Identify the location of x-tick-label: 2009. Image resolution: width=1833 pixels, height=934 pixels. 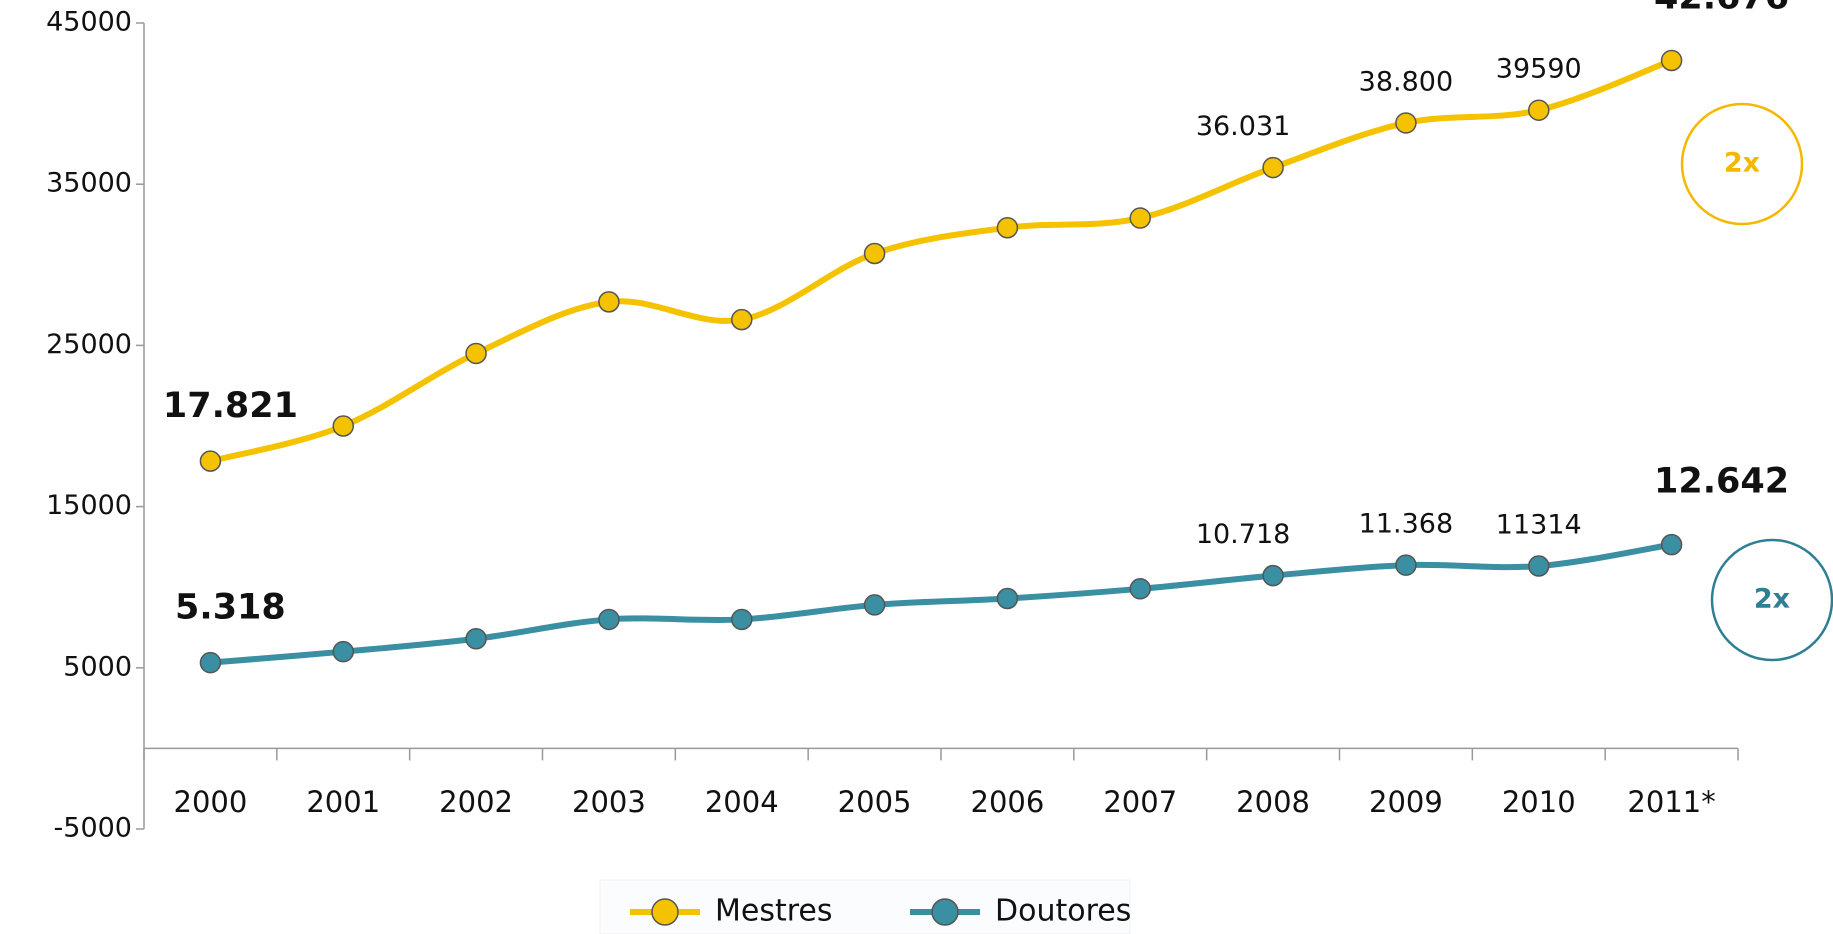
(1406, 802).